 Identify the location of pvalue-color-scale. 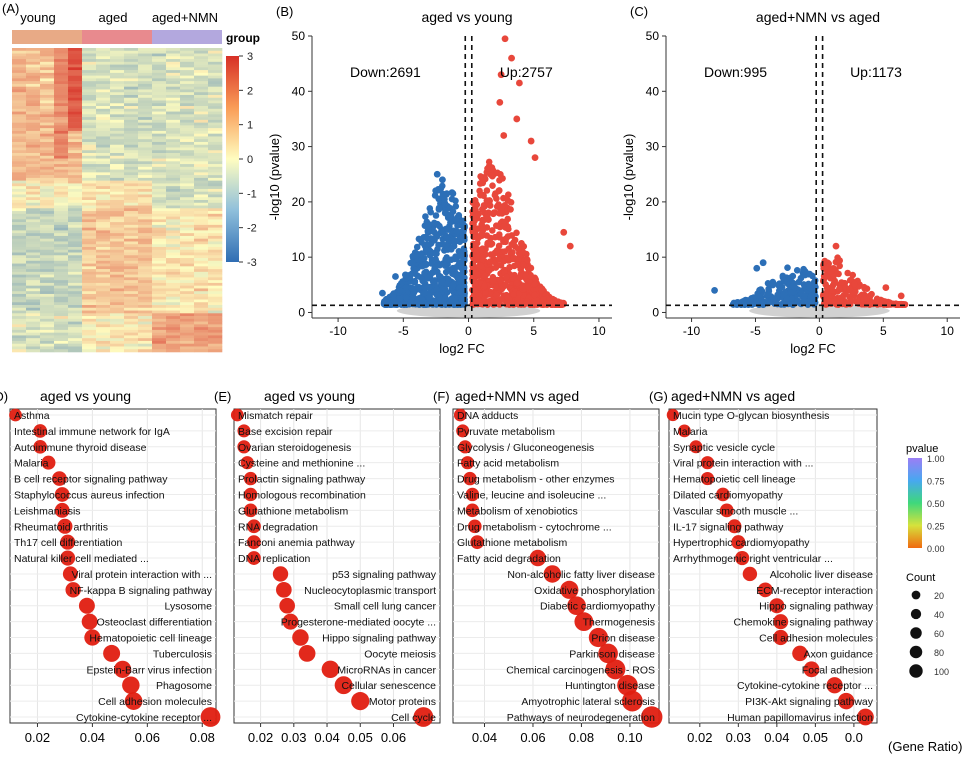
(915, 503).